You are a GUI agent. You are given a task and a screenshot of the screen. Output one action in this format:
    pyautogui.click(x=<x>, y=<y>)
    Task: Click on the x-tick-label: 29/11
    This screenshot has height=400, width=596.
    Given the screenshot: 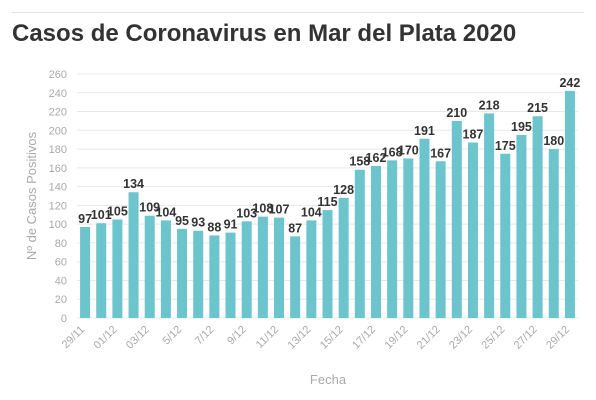 What is the action you would take?
    pyautogui.click(x=73, y=337)
    